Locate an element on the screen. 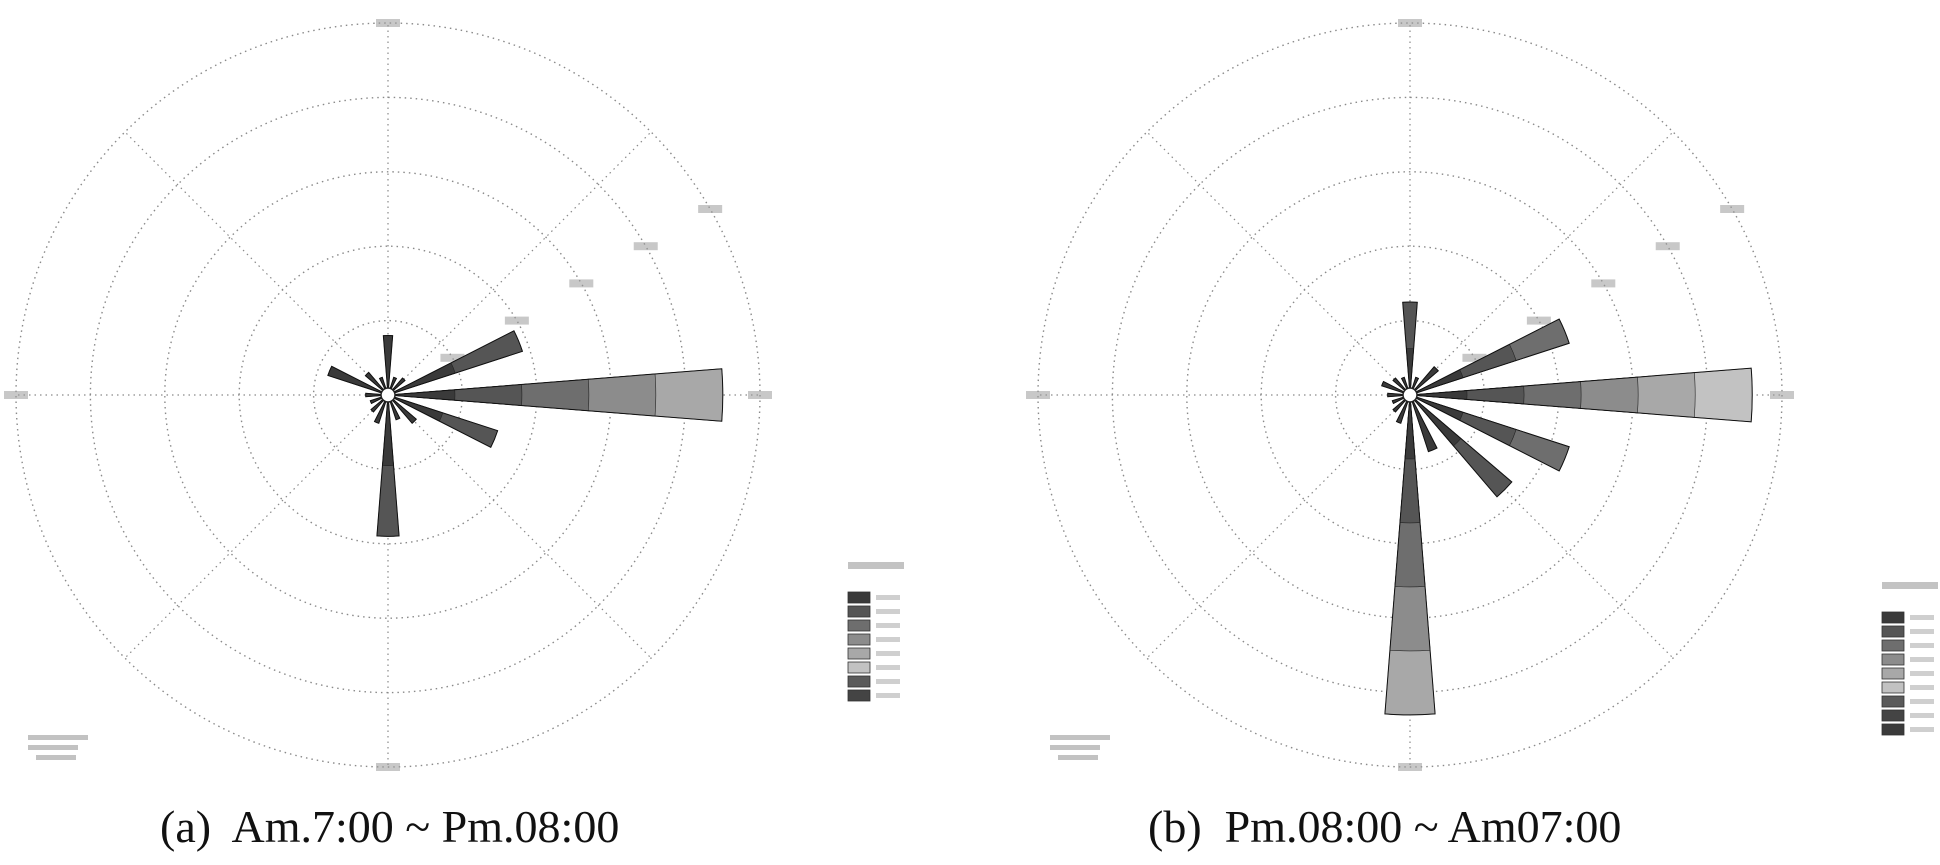  legend-b is located at coordinates (1909, 659).